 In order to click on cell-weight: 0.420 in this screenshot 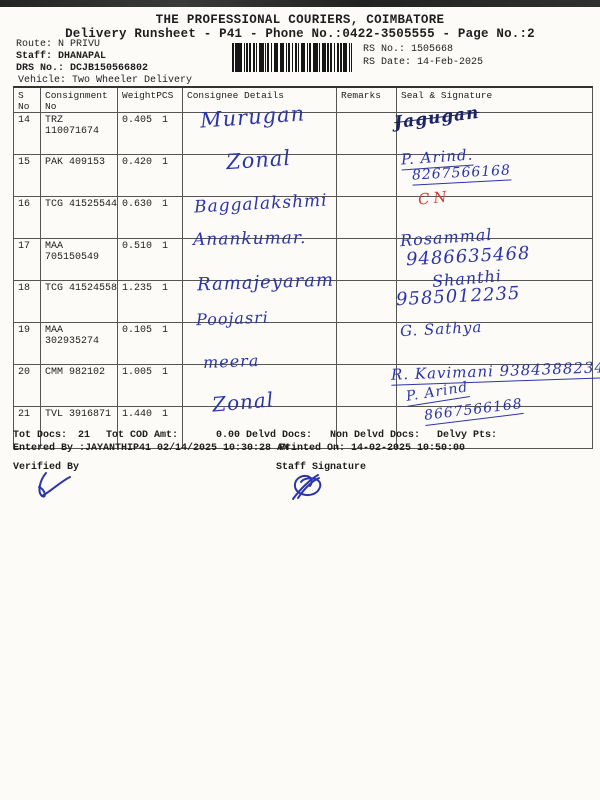, I will do `click(137, 162)`.